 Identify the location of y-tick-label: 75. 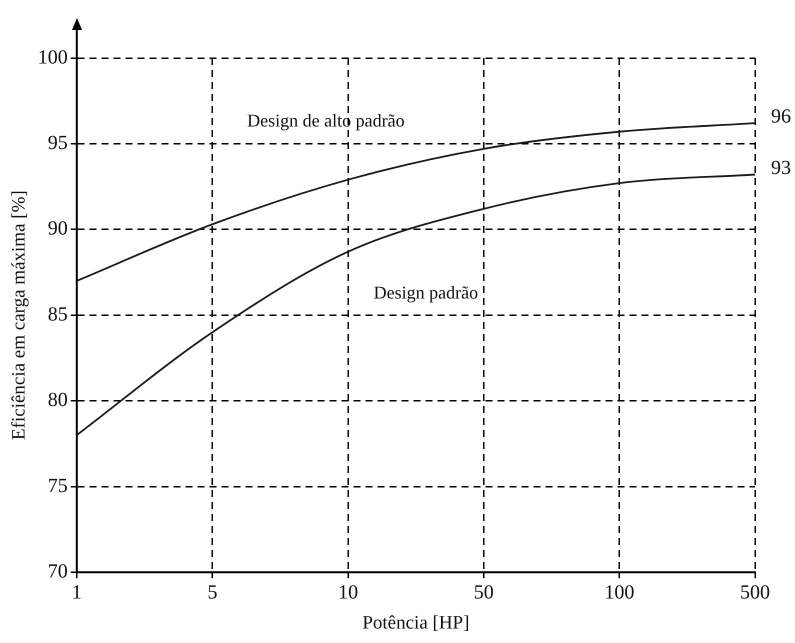
(58, 485).